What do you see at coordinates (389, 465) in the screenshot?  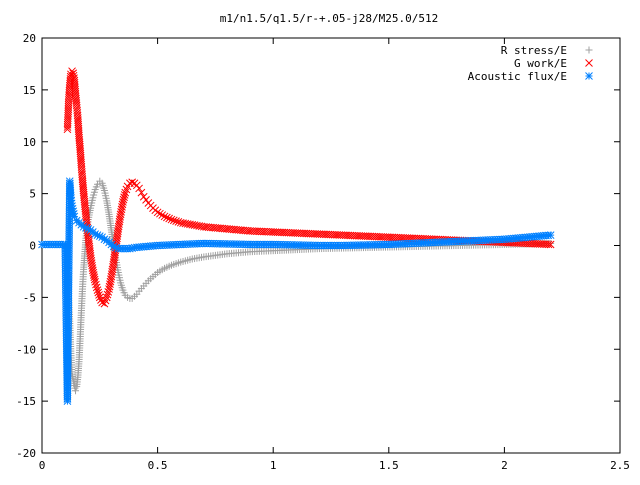 I see `x-tick-label: 1.5` at bounding box center [389, 465].